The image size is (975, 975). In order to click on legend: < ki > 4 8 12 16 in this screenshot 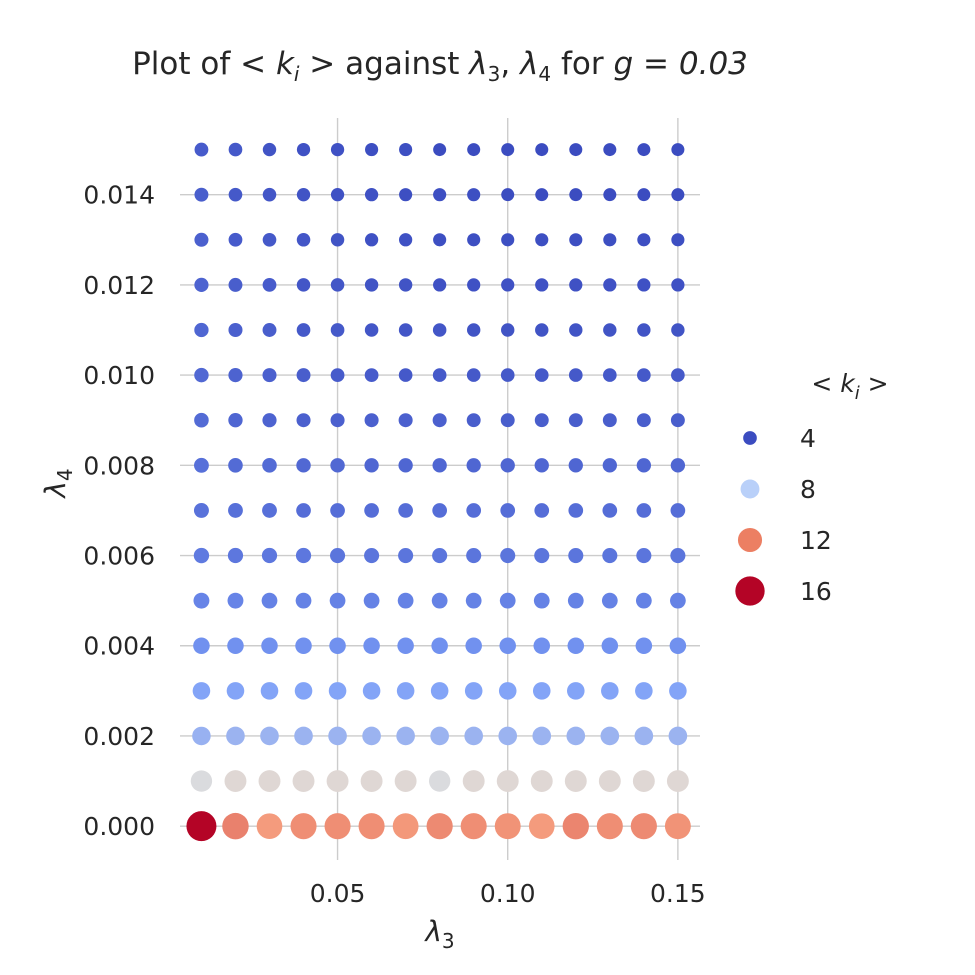, I will do `click(812, 487)`.